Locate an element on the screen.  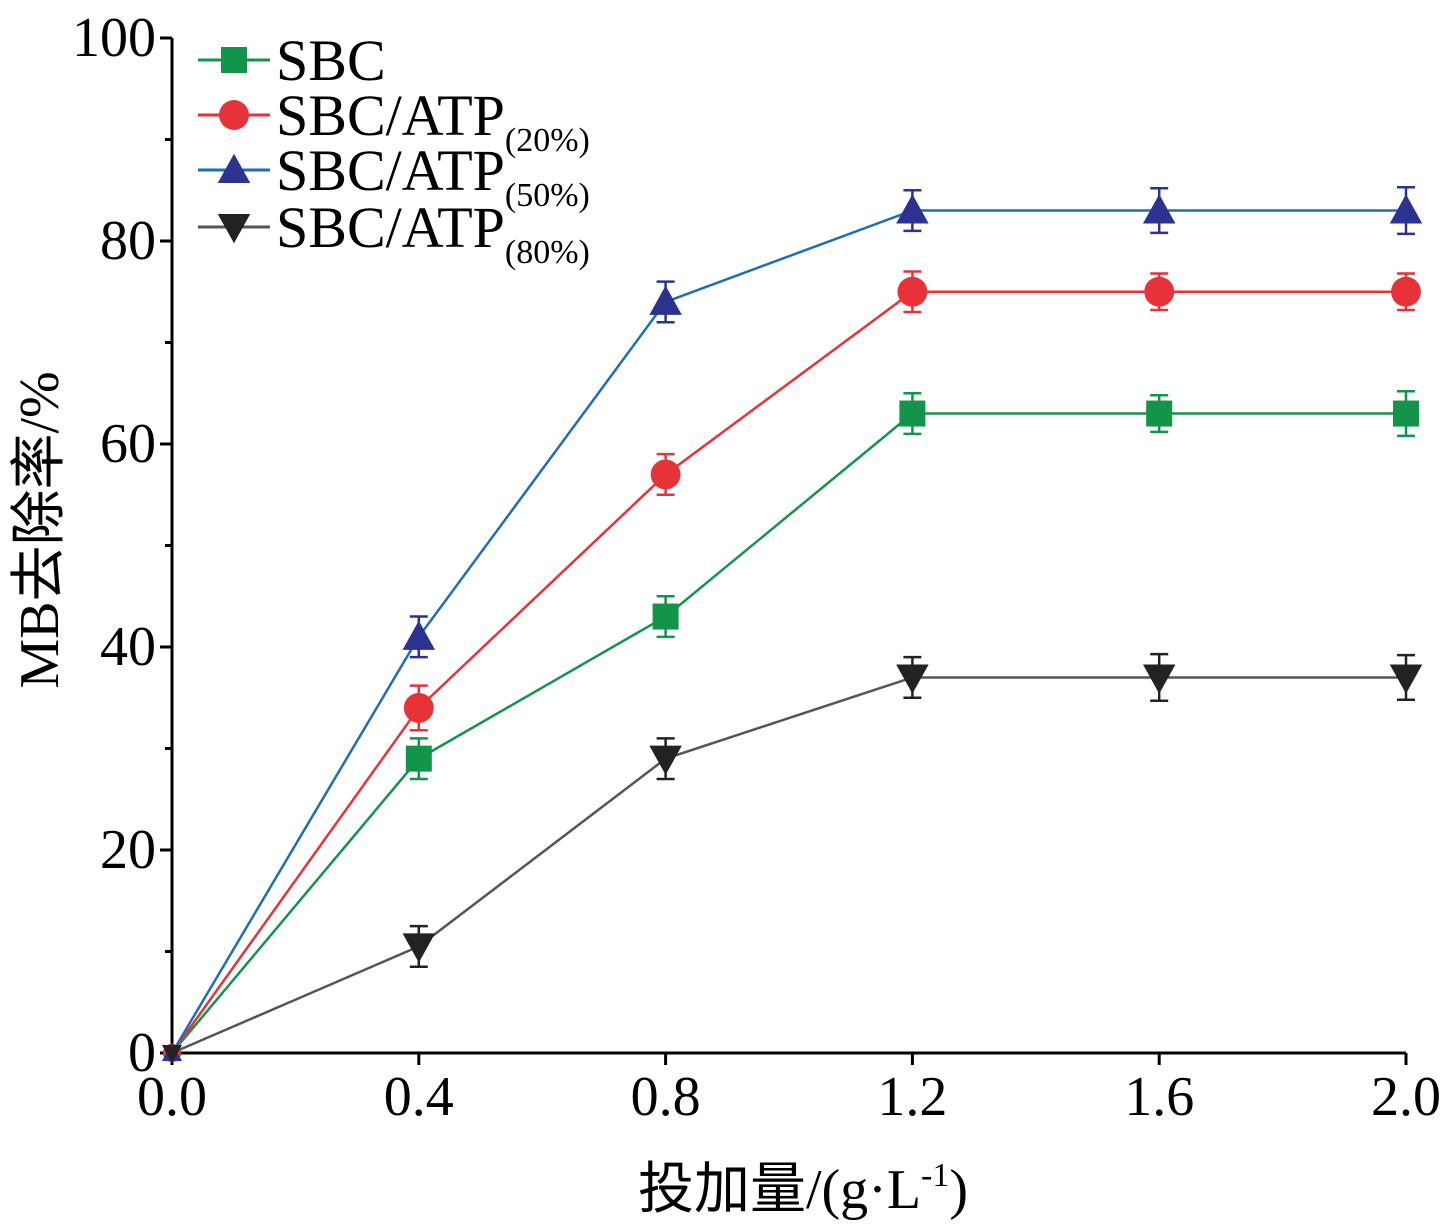
y-tick-label: 20 is located at coordinates (128, 850).